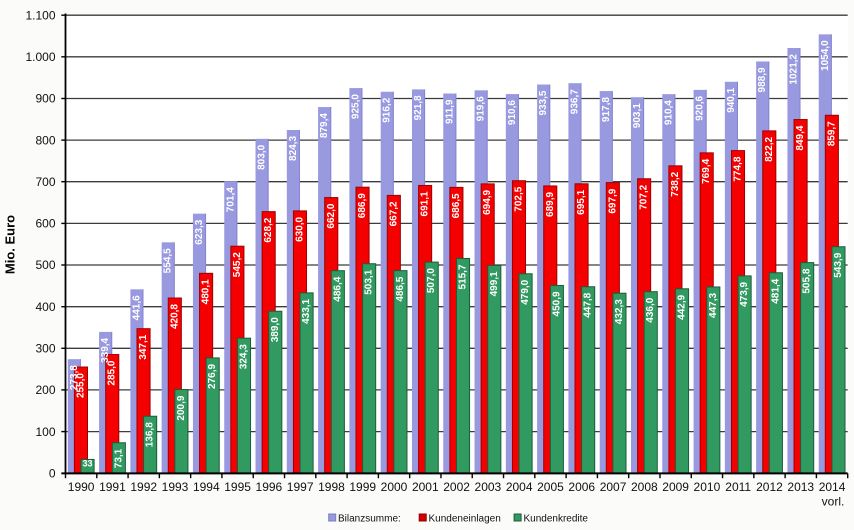  Describe the element at coordinates (45, 265) in the screenshot. I see `svg-text: 500` at that location.